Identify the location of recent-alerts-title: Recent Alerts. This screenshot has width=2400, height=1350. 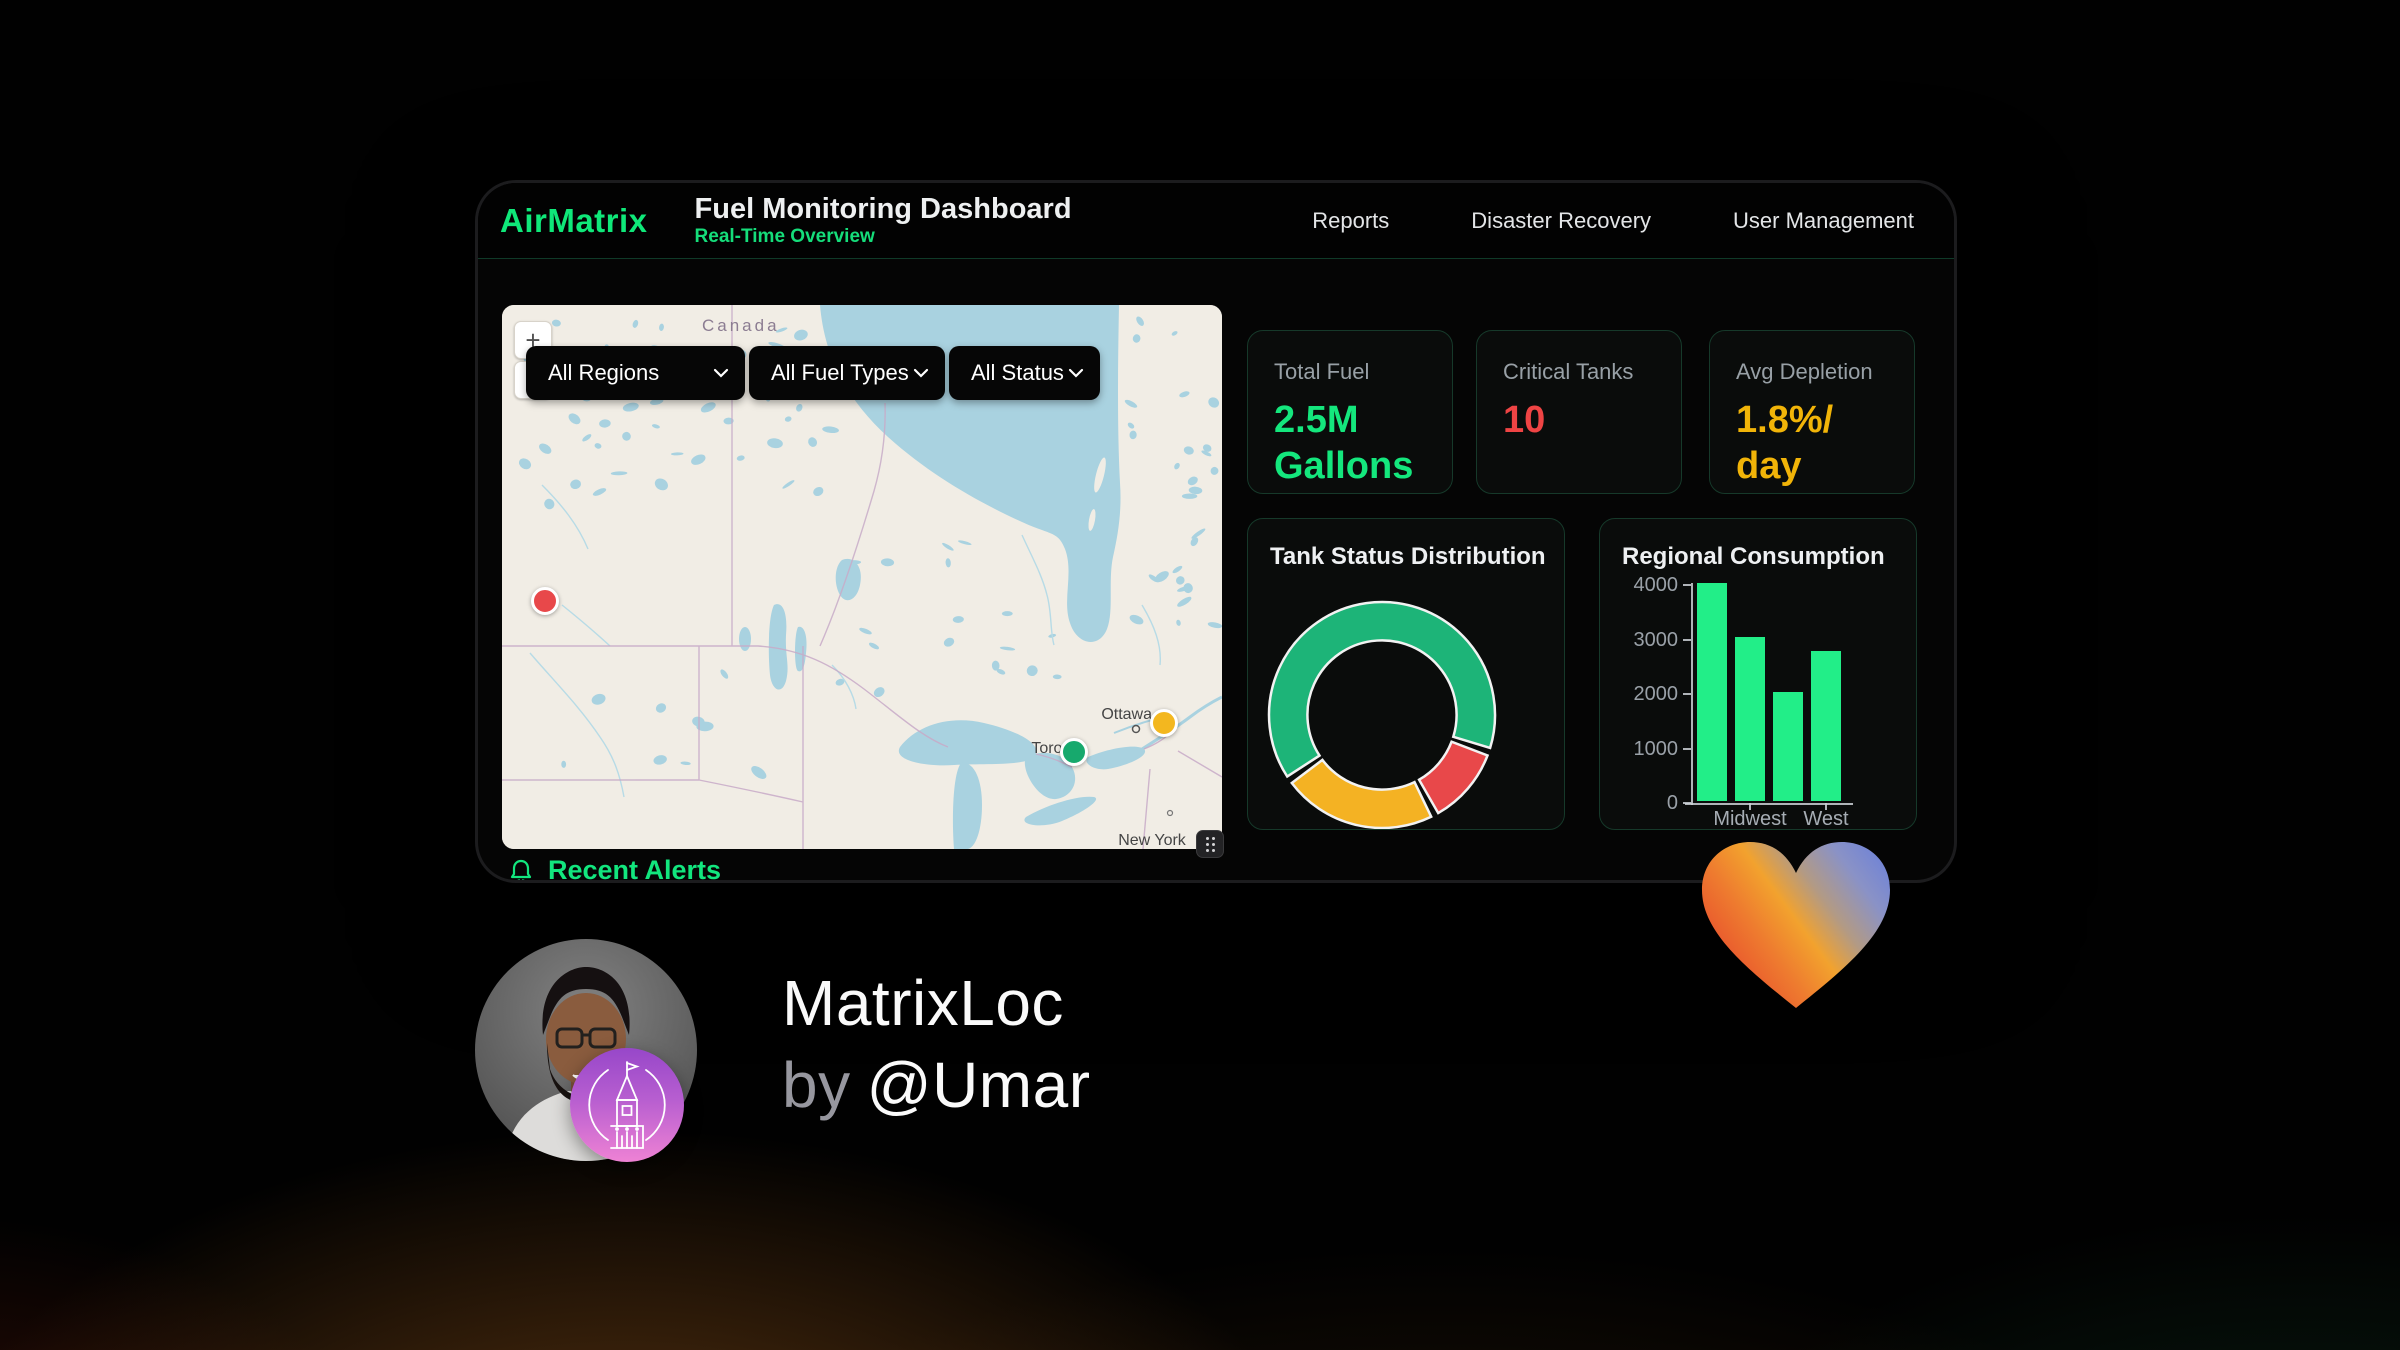
(635, 867).